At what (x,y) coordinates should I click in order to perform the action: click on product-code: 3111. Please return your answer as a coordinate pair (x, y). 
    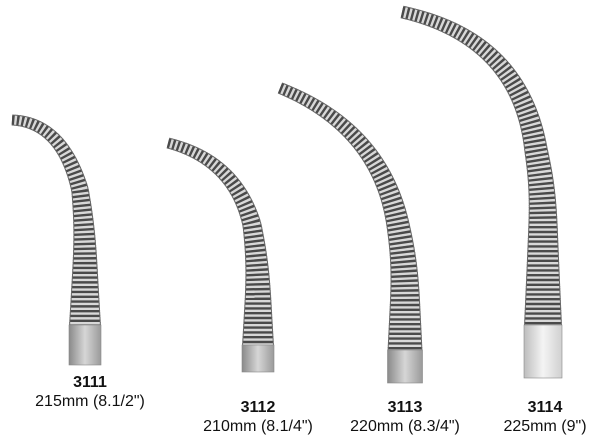
    Looking at the image, I should click on (90, 382).